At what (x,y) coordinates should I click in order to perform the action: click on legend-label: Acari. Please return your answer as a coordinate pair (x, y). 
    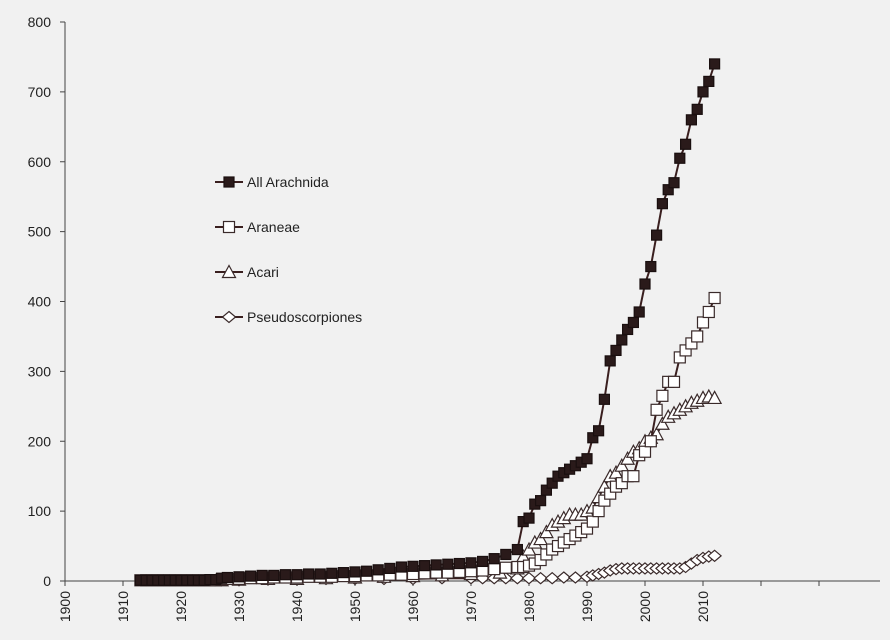
    Looking at the image, I should click on (263, 272).